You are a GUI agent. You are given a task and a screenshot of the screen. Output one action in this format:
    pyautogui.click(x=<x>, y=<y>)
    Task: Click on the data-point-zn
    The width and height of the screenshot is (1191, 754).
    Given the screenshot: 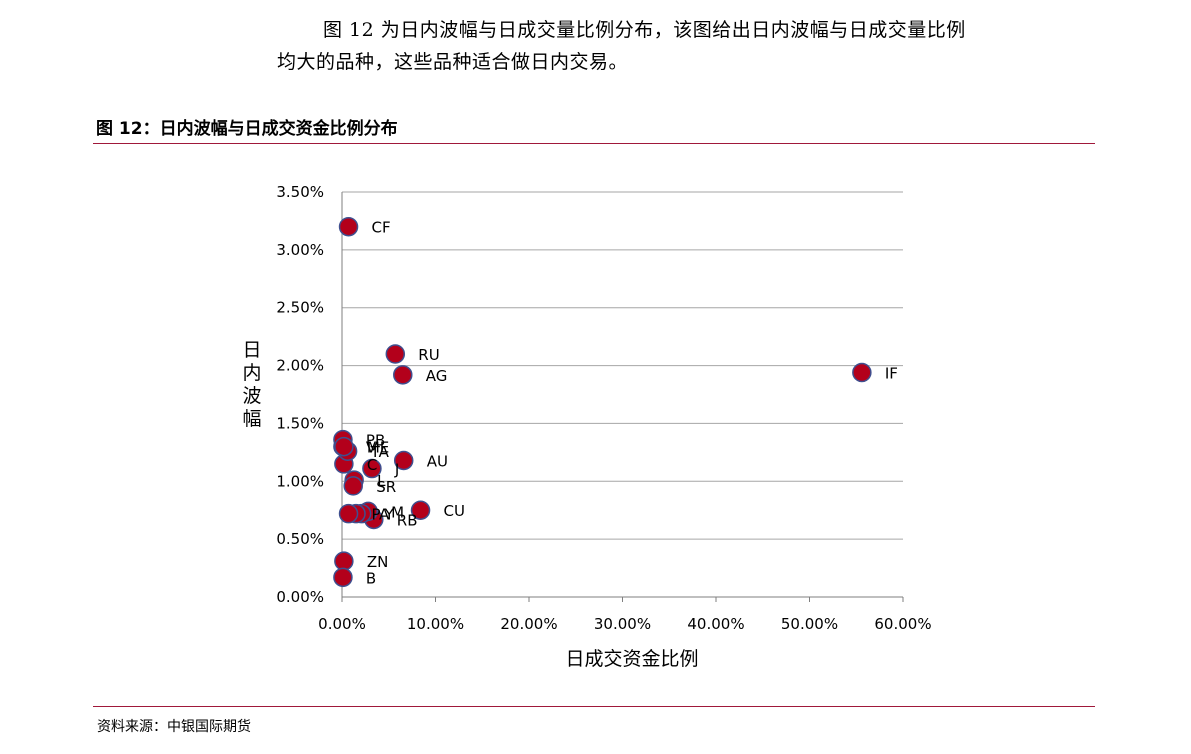 What is the action you would take?
    pyautogui.click(x=344, y=561)
    